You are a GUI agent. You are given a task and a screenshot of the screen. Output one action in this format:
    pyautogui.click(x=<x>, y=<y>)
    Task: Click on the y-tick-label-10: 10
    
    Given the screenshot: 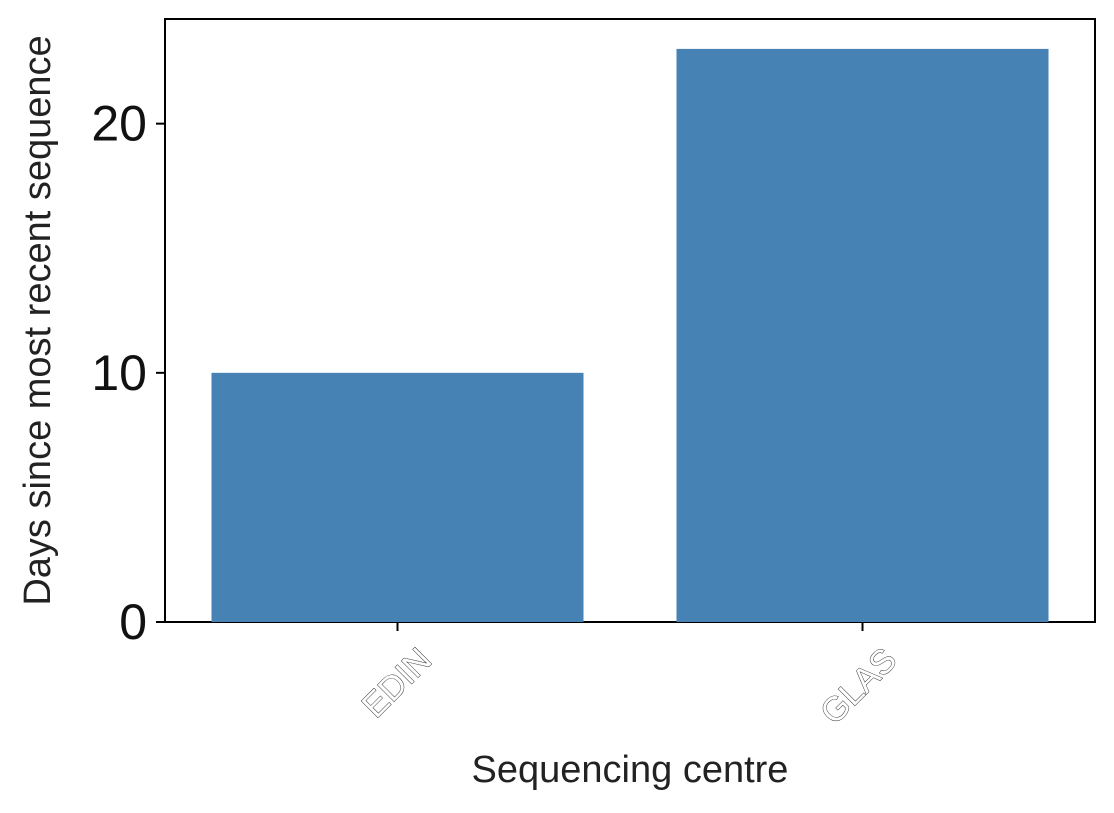 What is the action you would take?
    pyautogui.click(x=119, y=373)
    